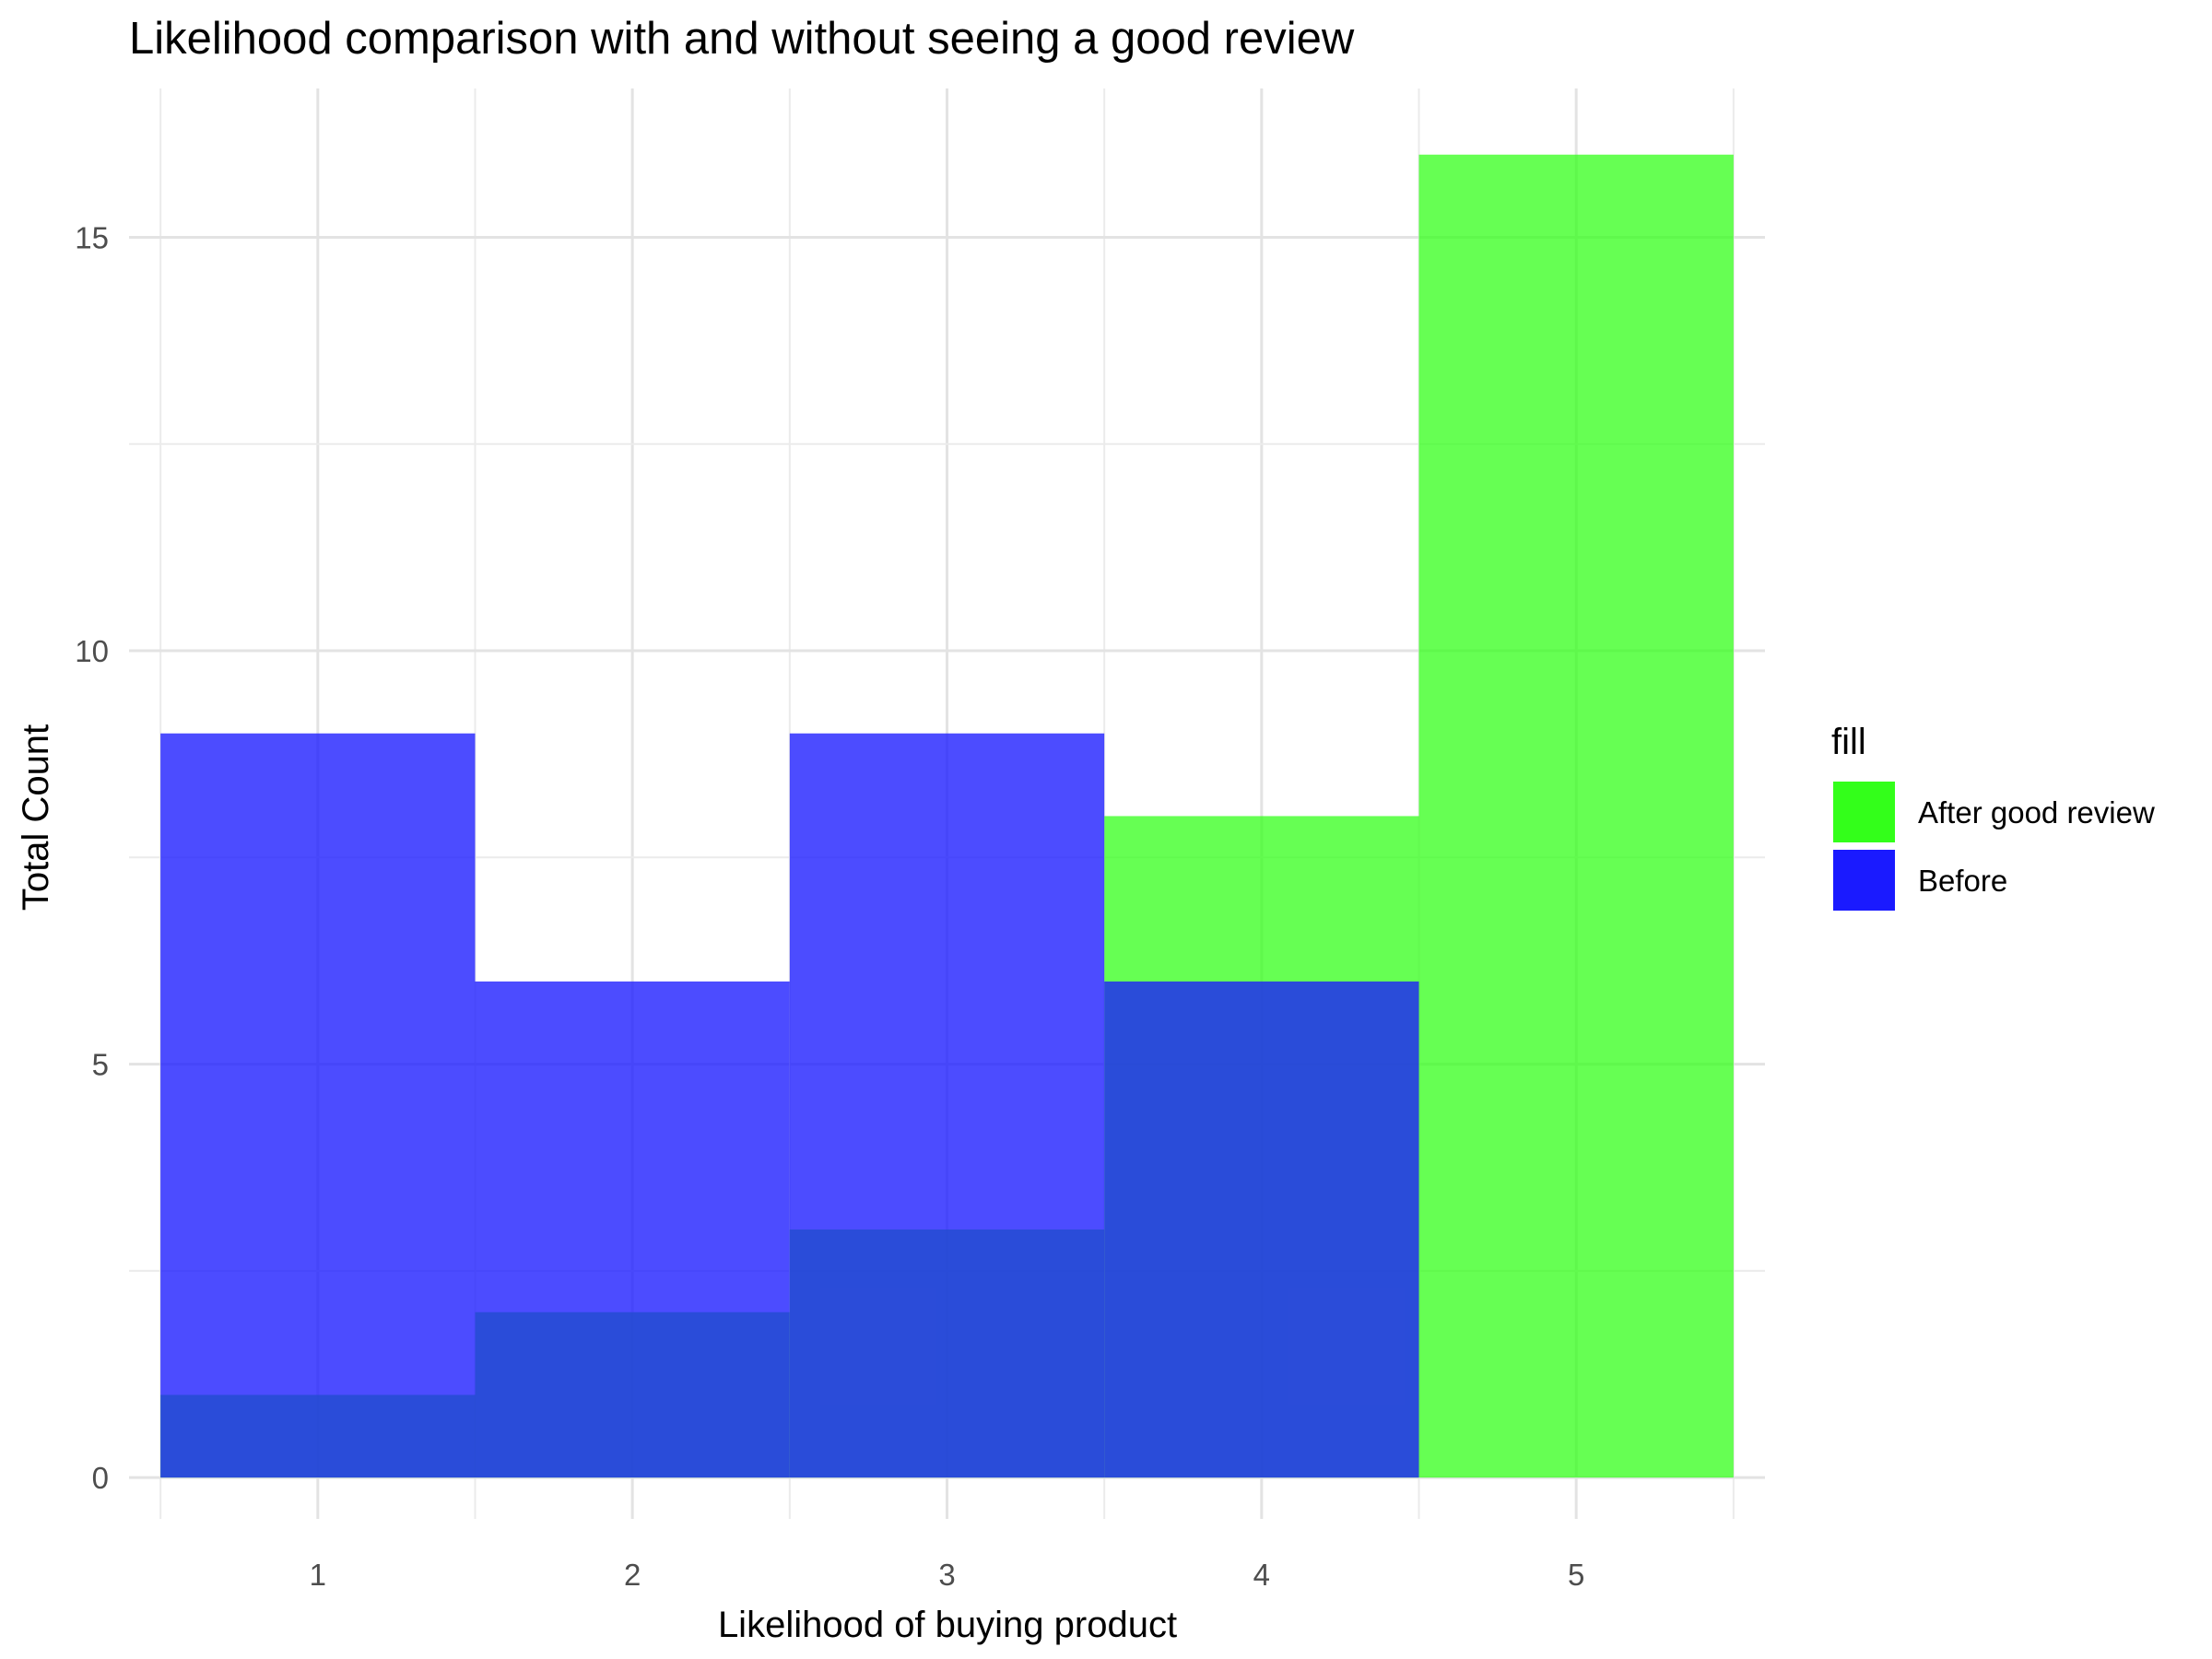  I want to click on x-tick-label: 4, so click(1261, 1575).